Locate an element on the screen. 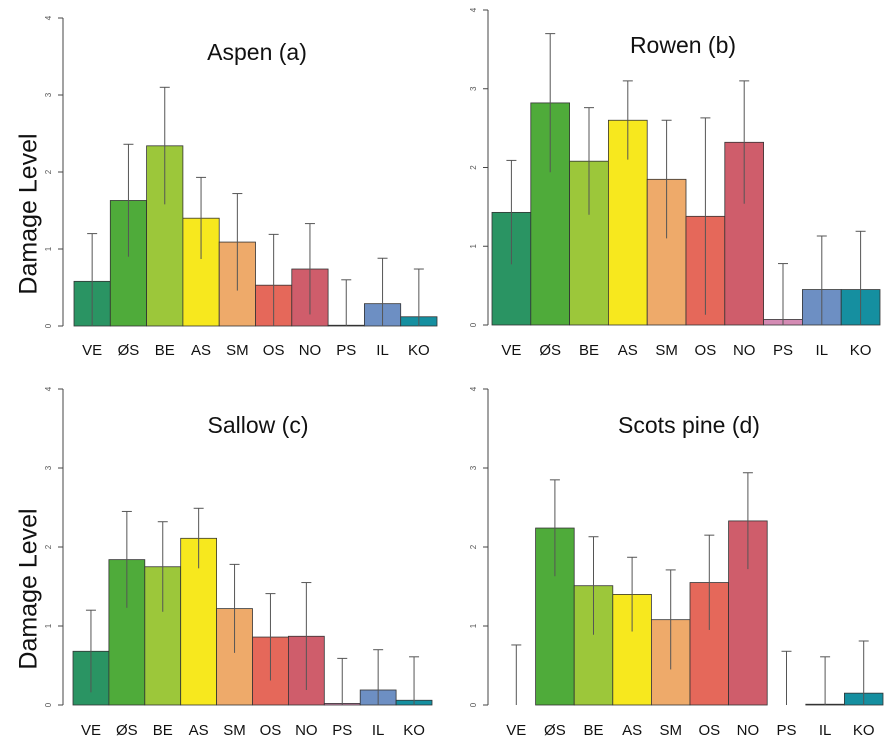 Image resolution: width=886 pixels, height=744 pixels. panel-title: Sallow (c) is located at coordinates (258, 425).